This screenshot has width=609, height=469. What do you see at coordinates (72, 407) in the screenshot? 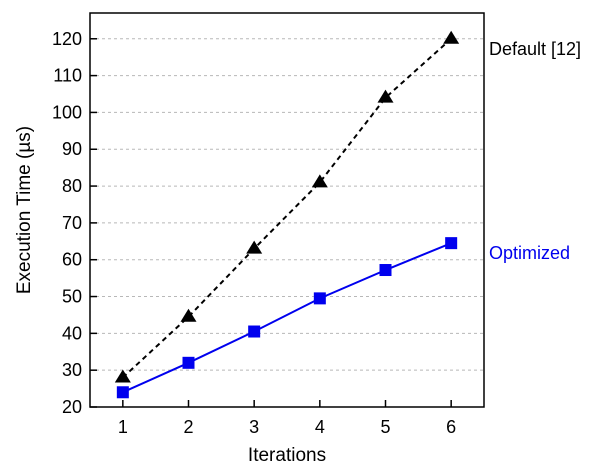
I see `y-tick-label: 20` at bounding box center [72, 407].